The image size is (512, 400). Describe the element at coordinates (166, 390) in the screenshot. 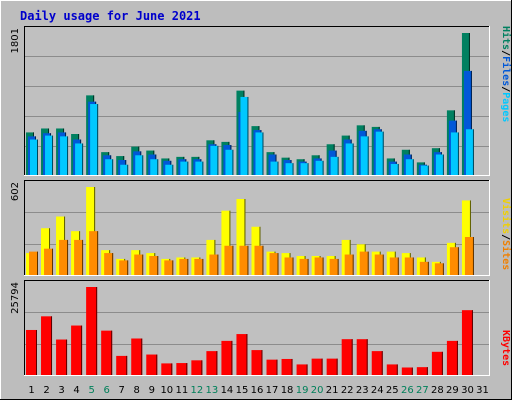

I see `x-tick-label: 10` at that location.